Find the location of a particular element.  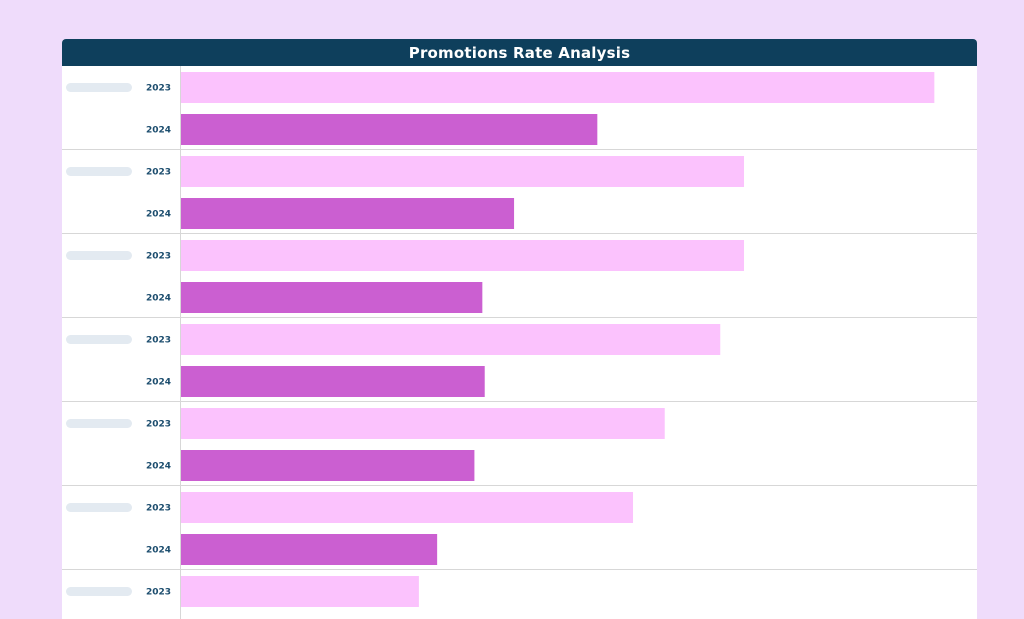

chart-header: Promotions Rate Analysis is located at coordinates (519, 52).